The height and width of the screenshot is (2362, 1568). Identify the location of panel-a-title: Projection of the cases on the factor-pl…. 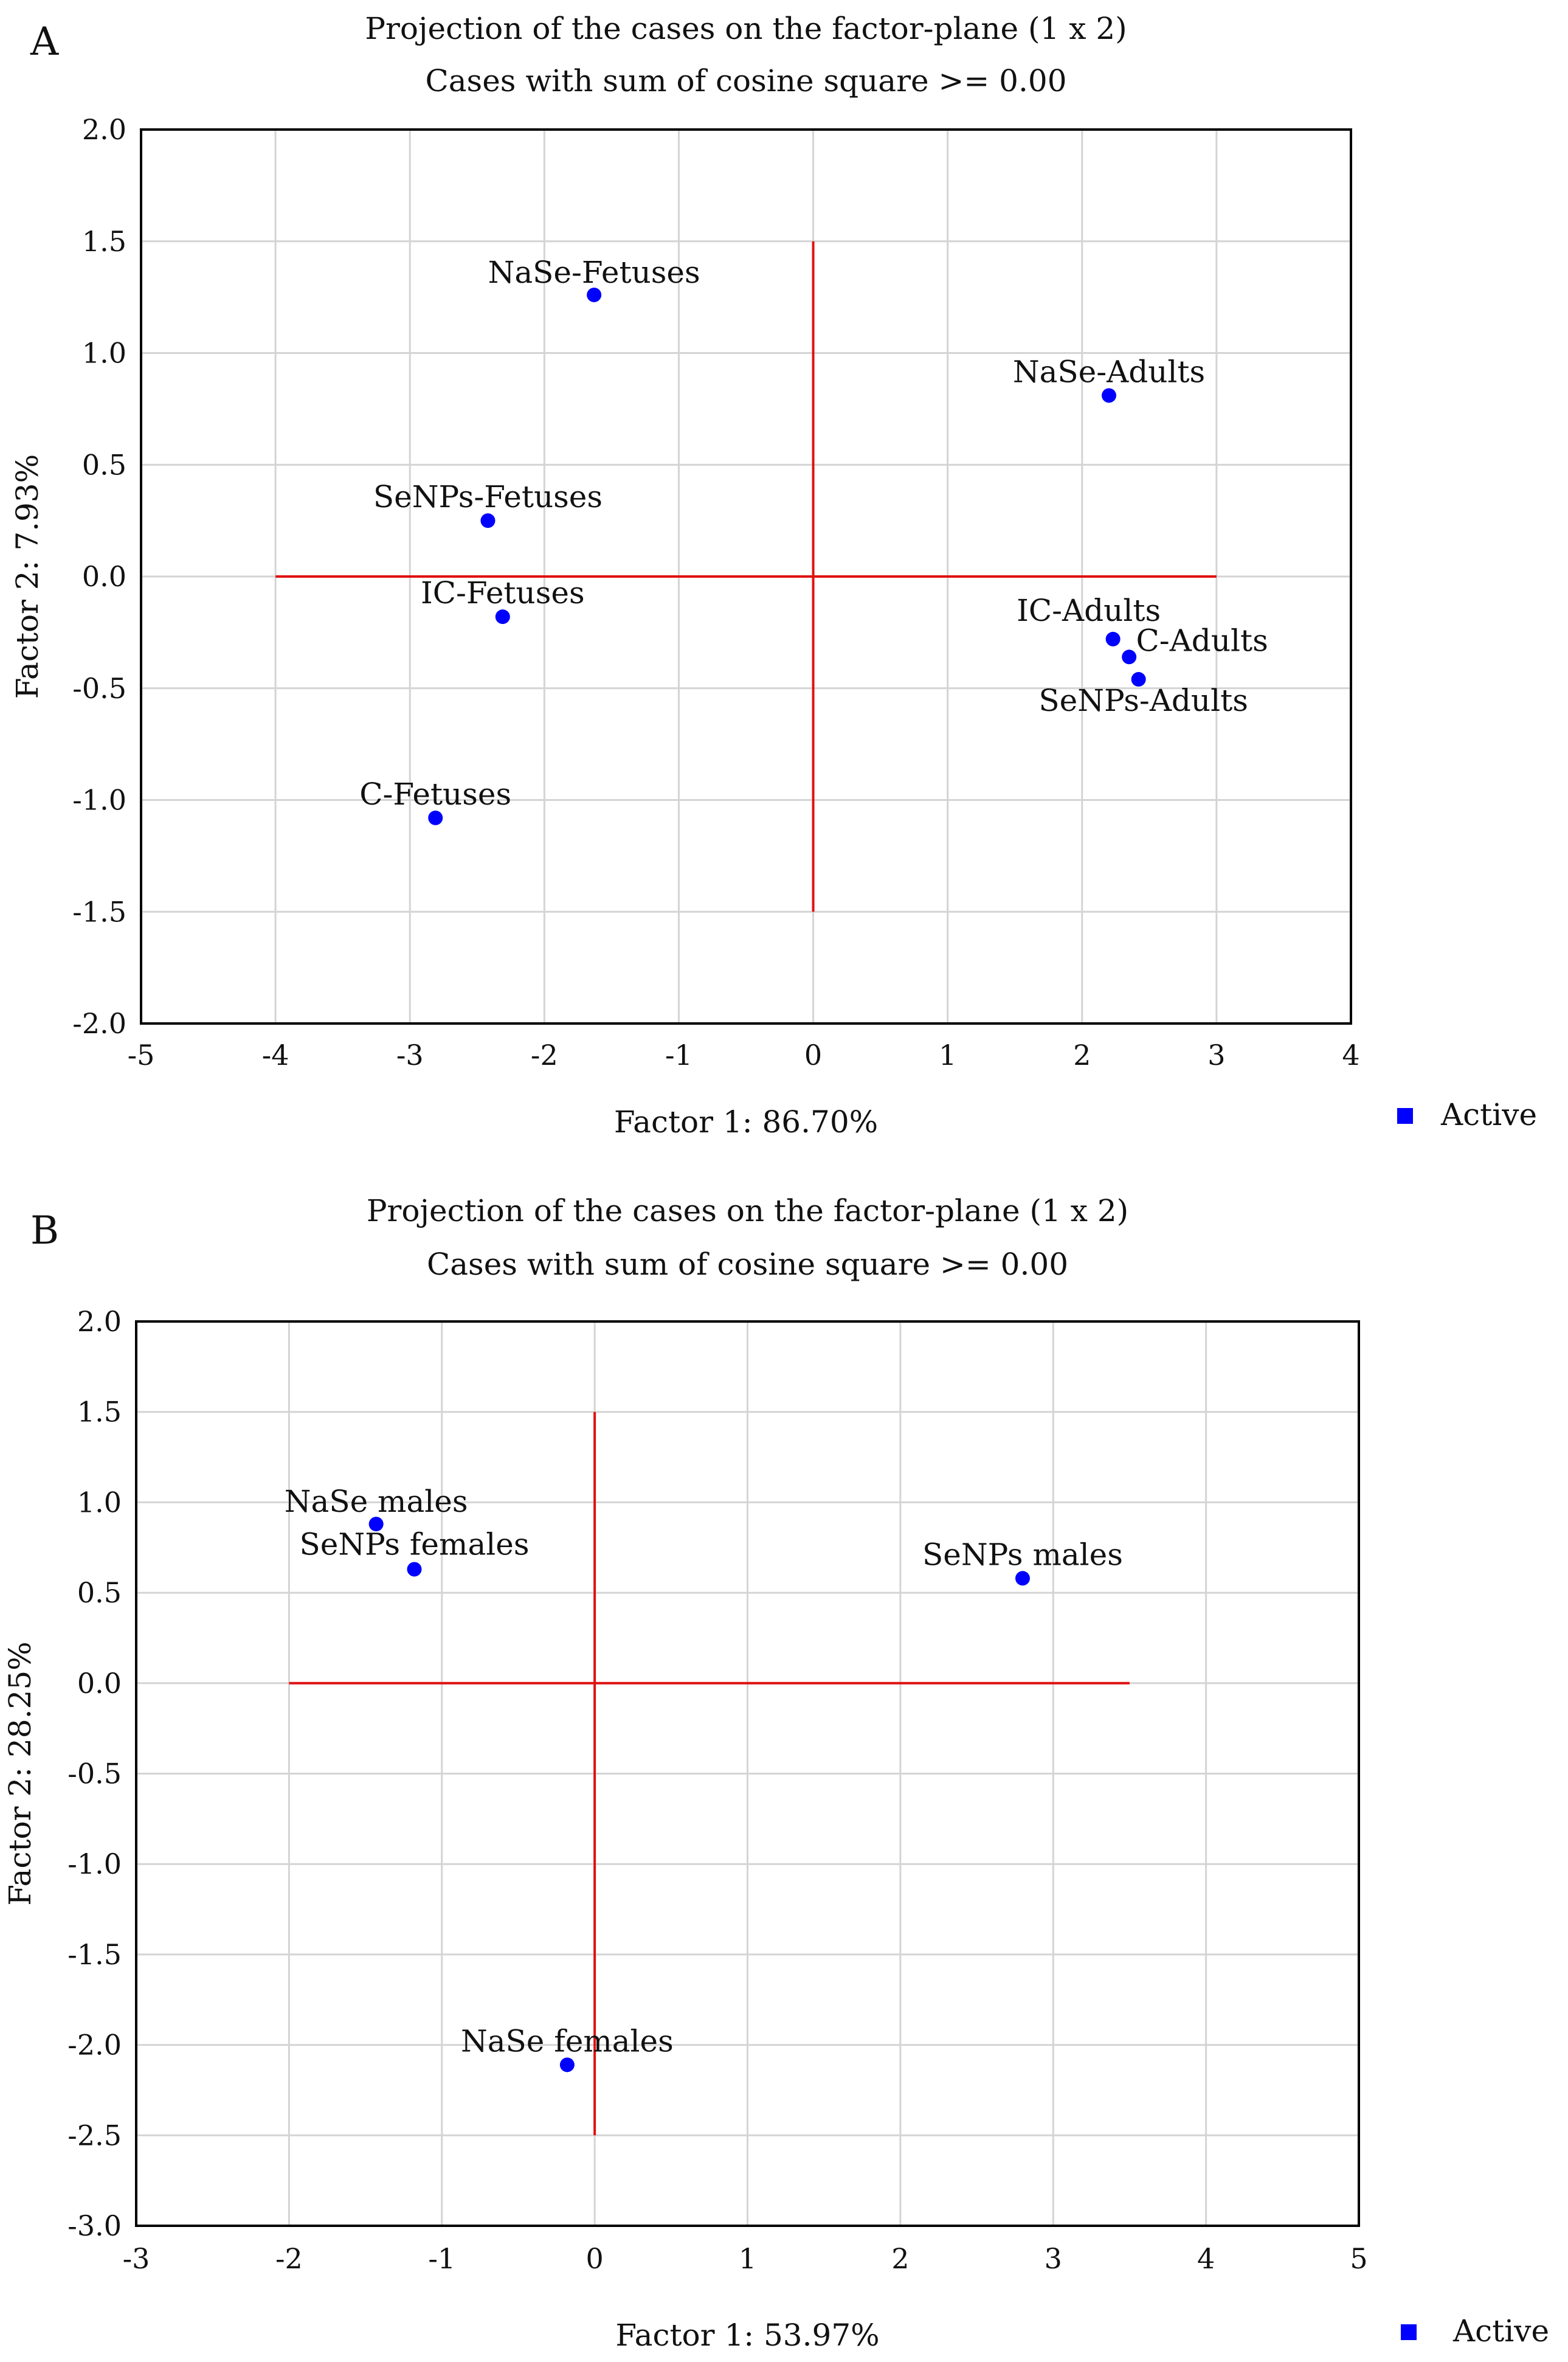
(746, 28).